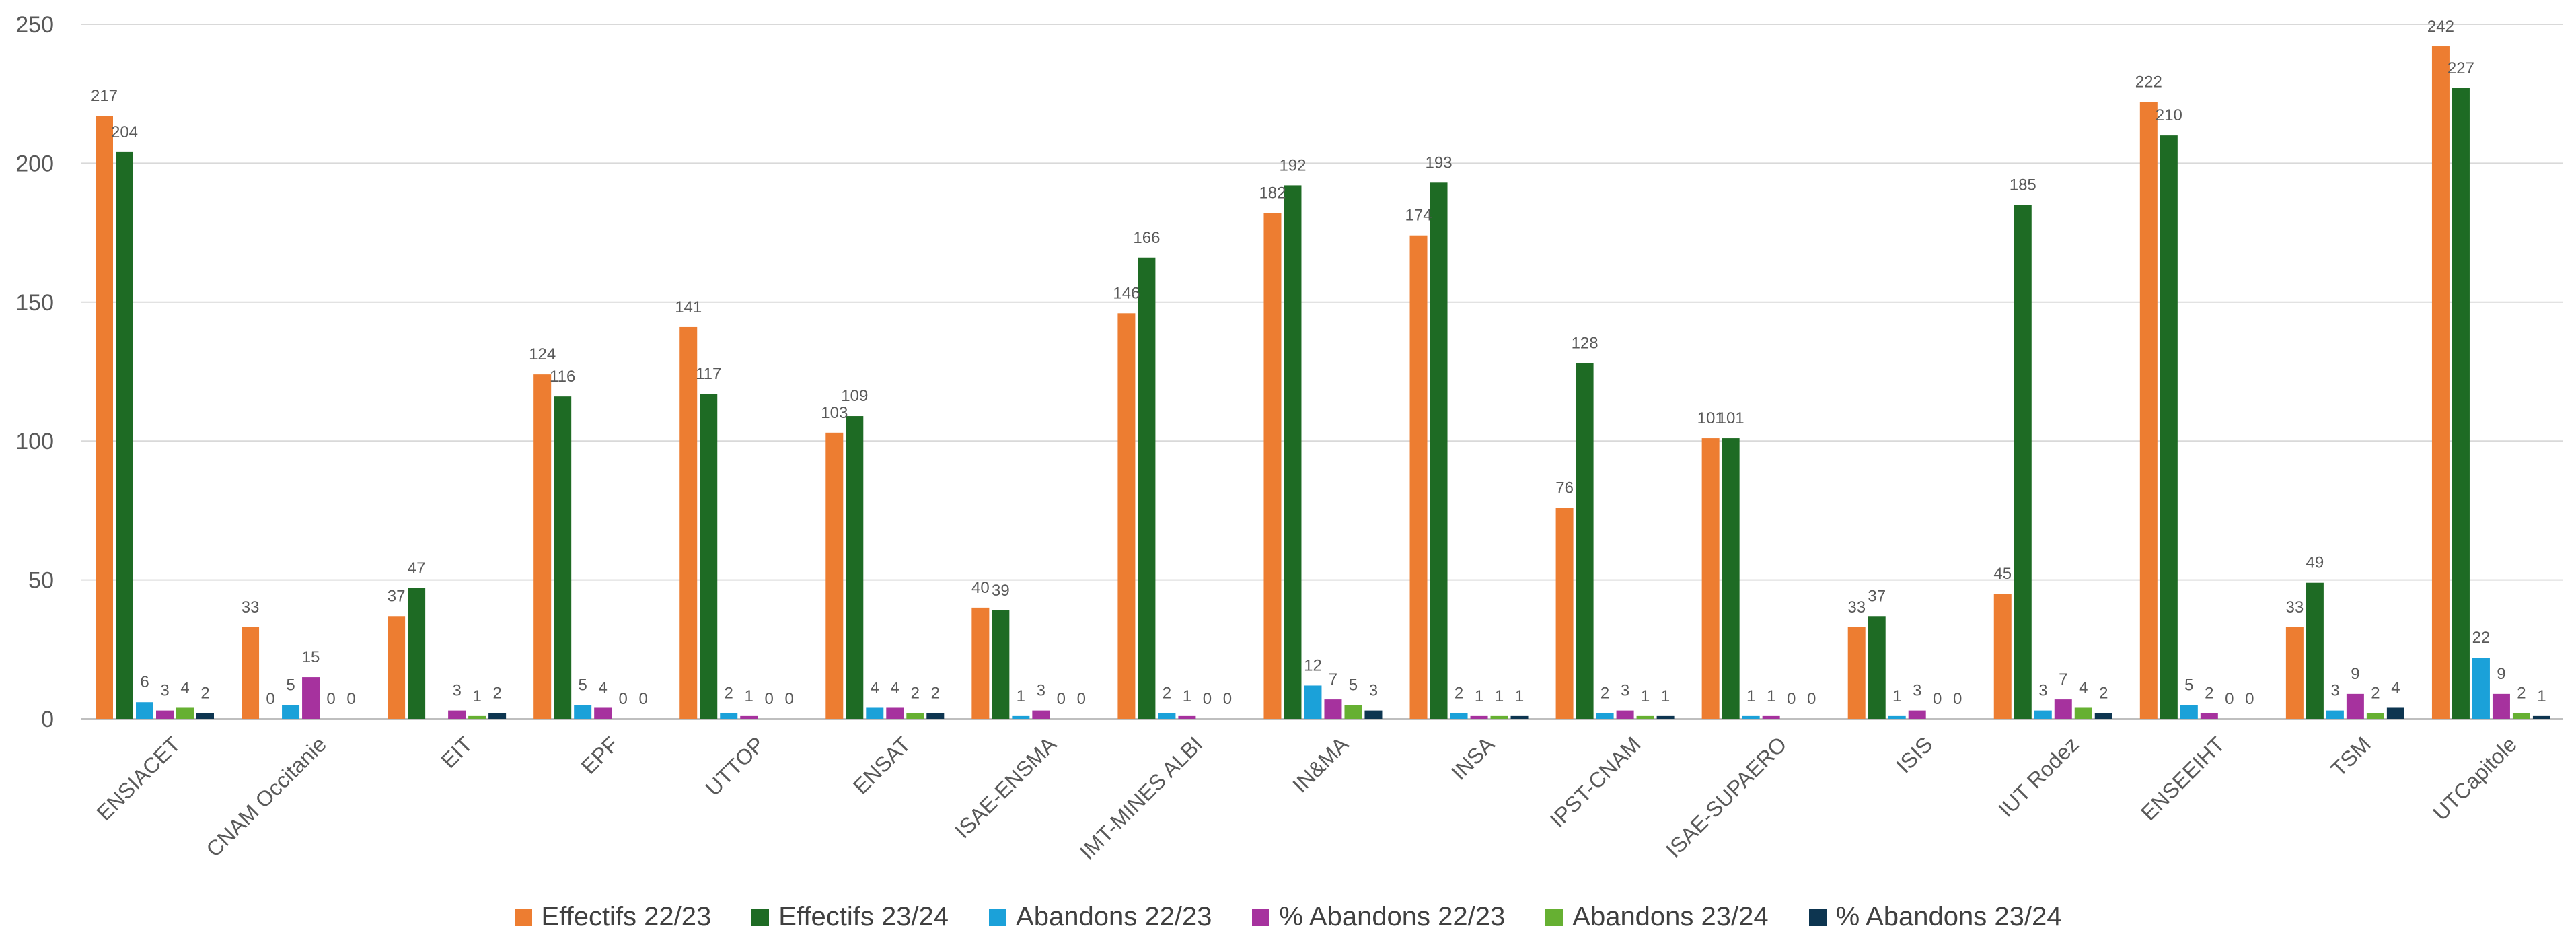 Image resolution: width=2576 pixels, height=945 pixels. Describe the element at coordinates (1657, 917) in the screenshot. I see `legend-item: Abandons 23/24` at that location.